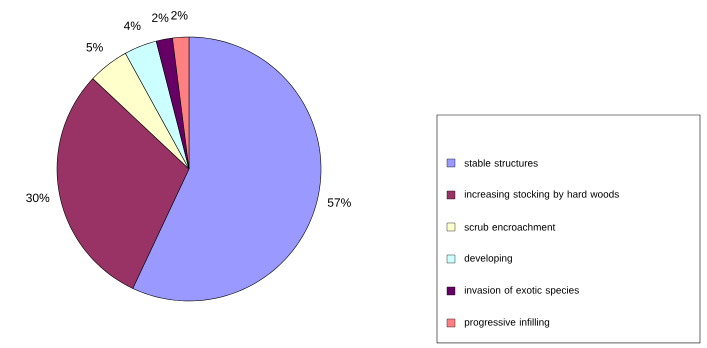 This screenshot has width=707, height=348. Describe the element at coordinates (339, 202) in the screenshot. I see `data-label: 57%` at that location.